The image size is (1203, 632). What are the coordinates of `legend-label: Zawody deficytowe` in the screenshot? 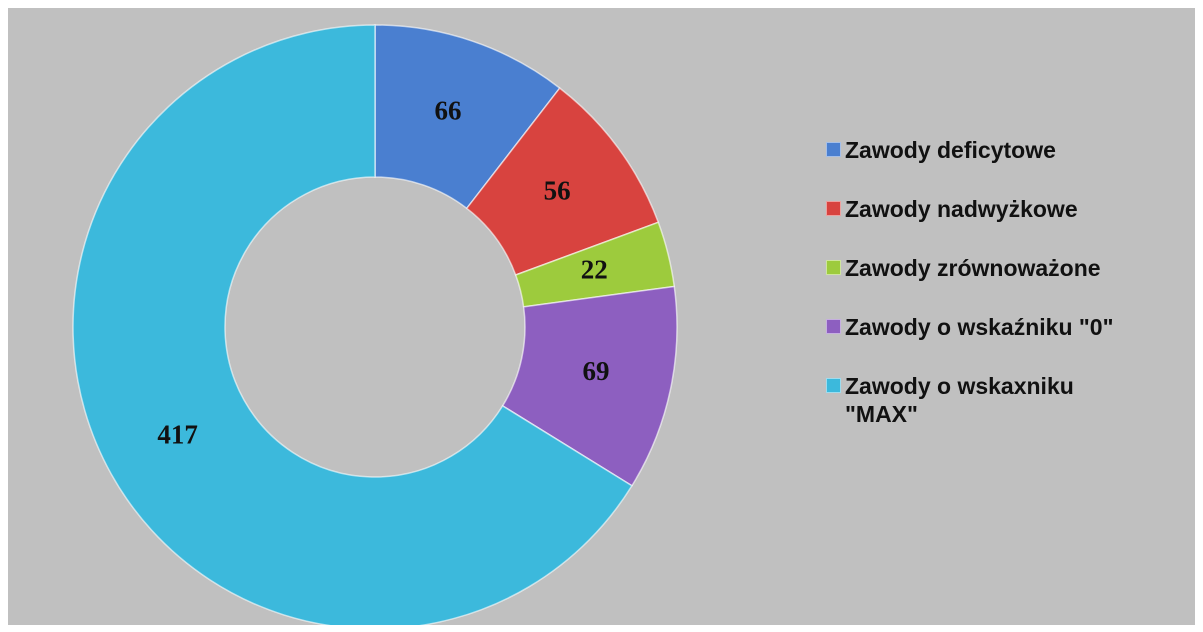 It's located at (950, 150).